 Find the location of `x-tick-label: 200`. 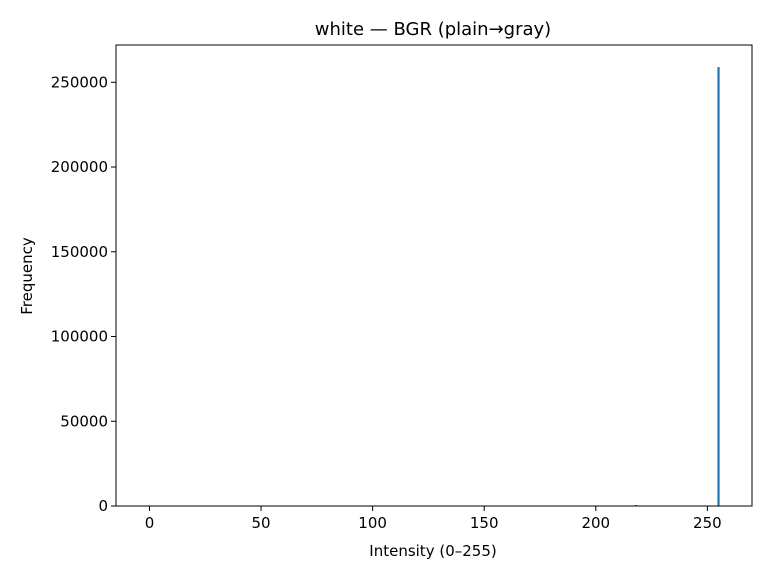

x-tick-label: 200 is located at coordinates (595, 523).